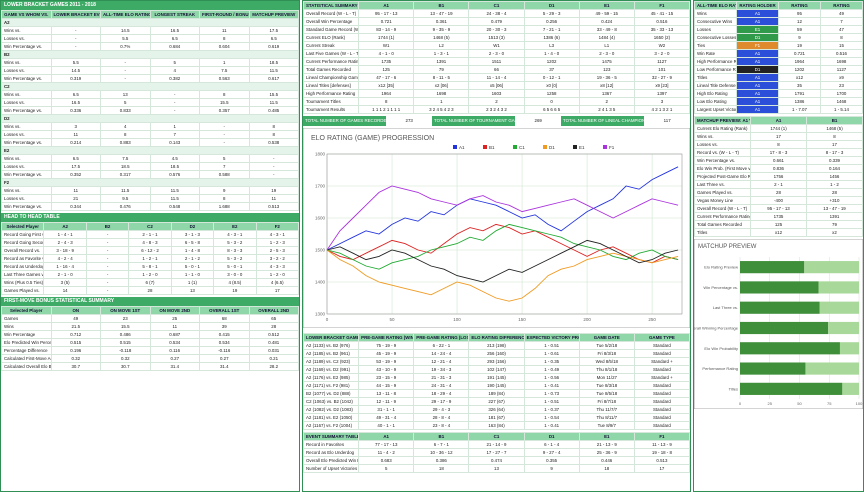  What do you see at coordinates (441, 361) in the screenshot?
I see `cell: 12 - 21 - 4` at bounding box center [441, 361].